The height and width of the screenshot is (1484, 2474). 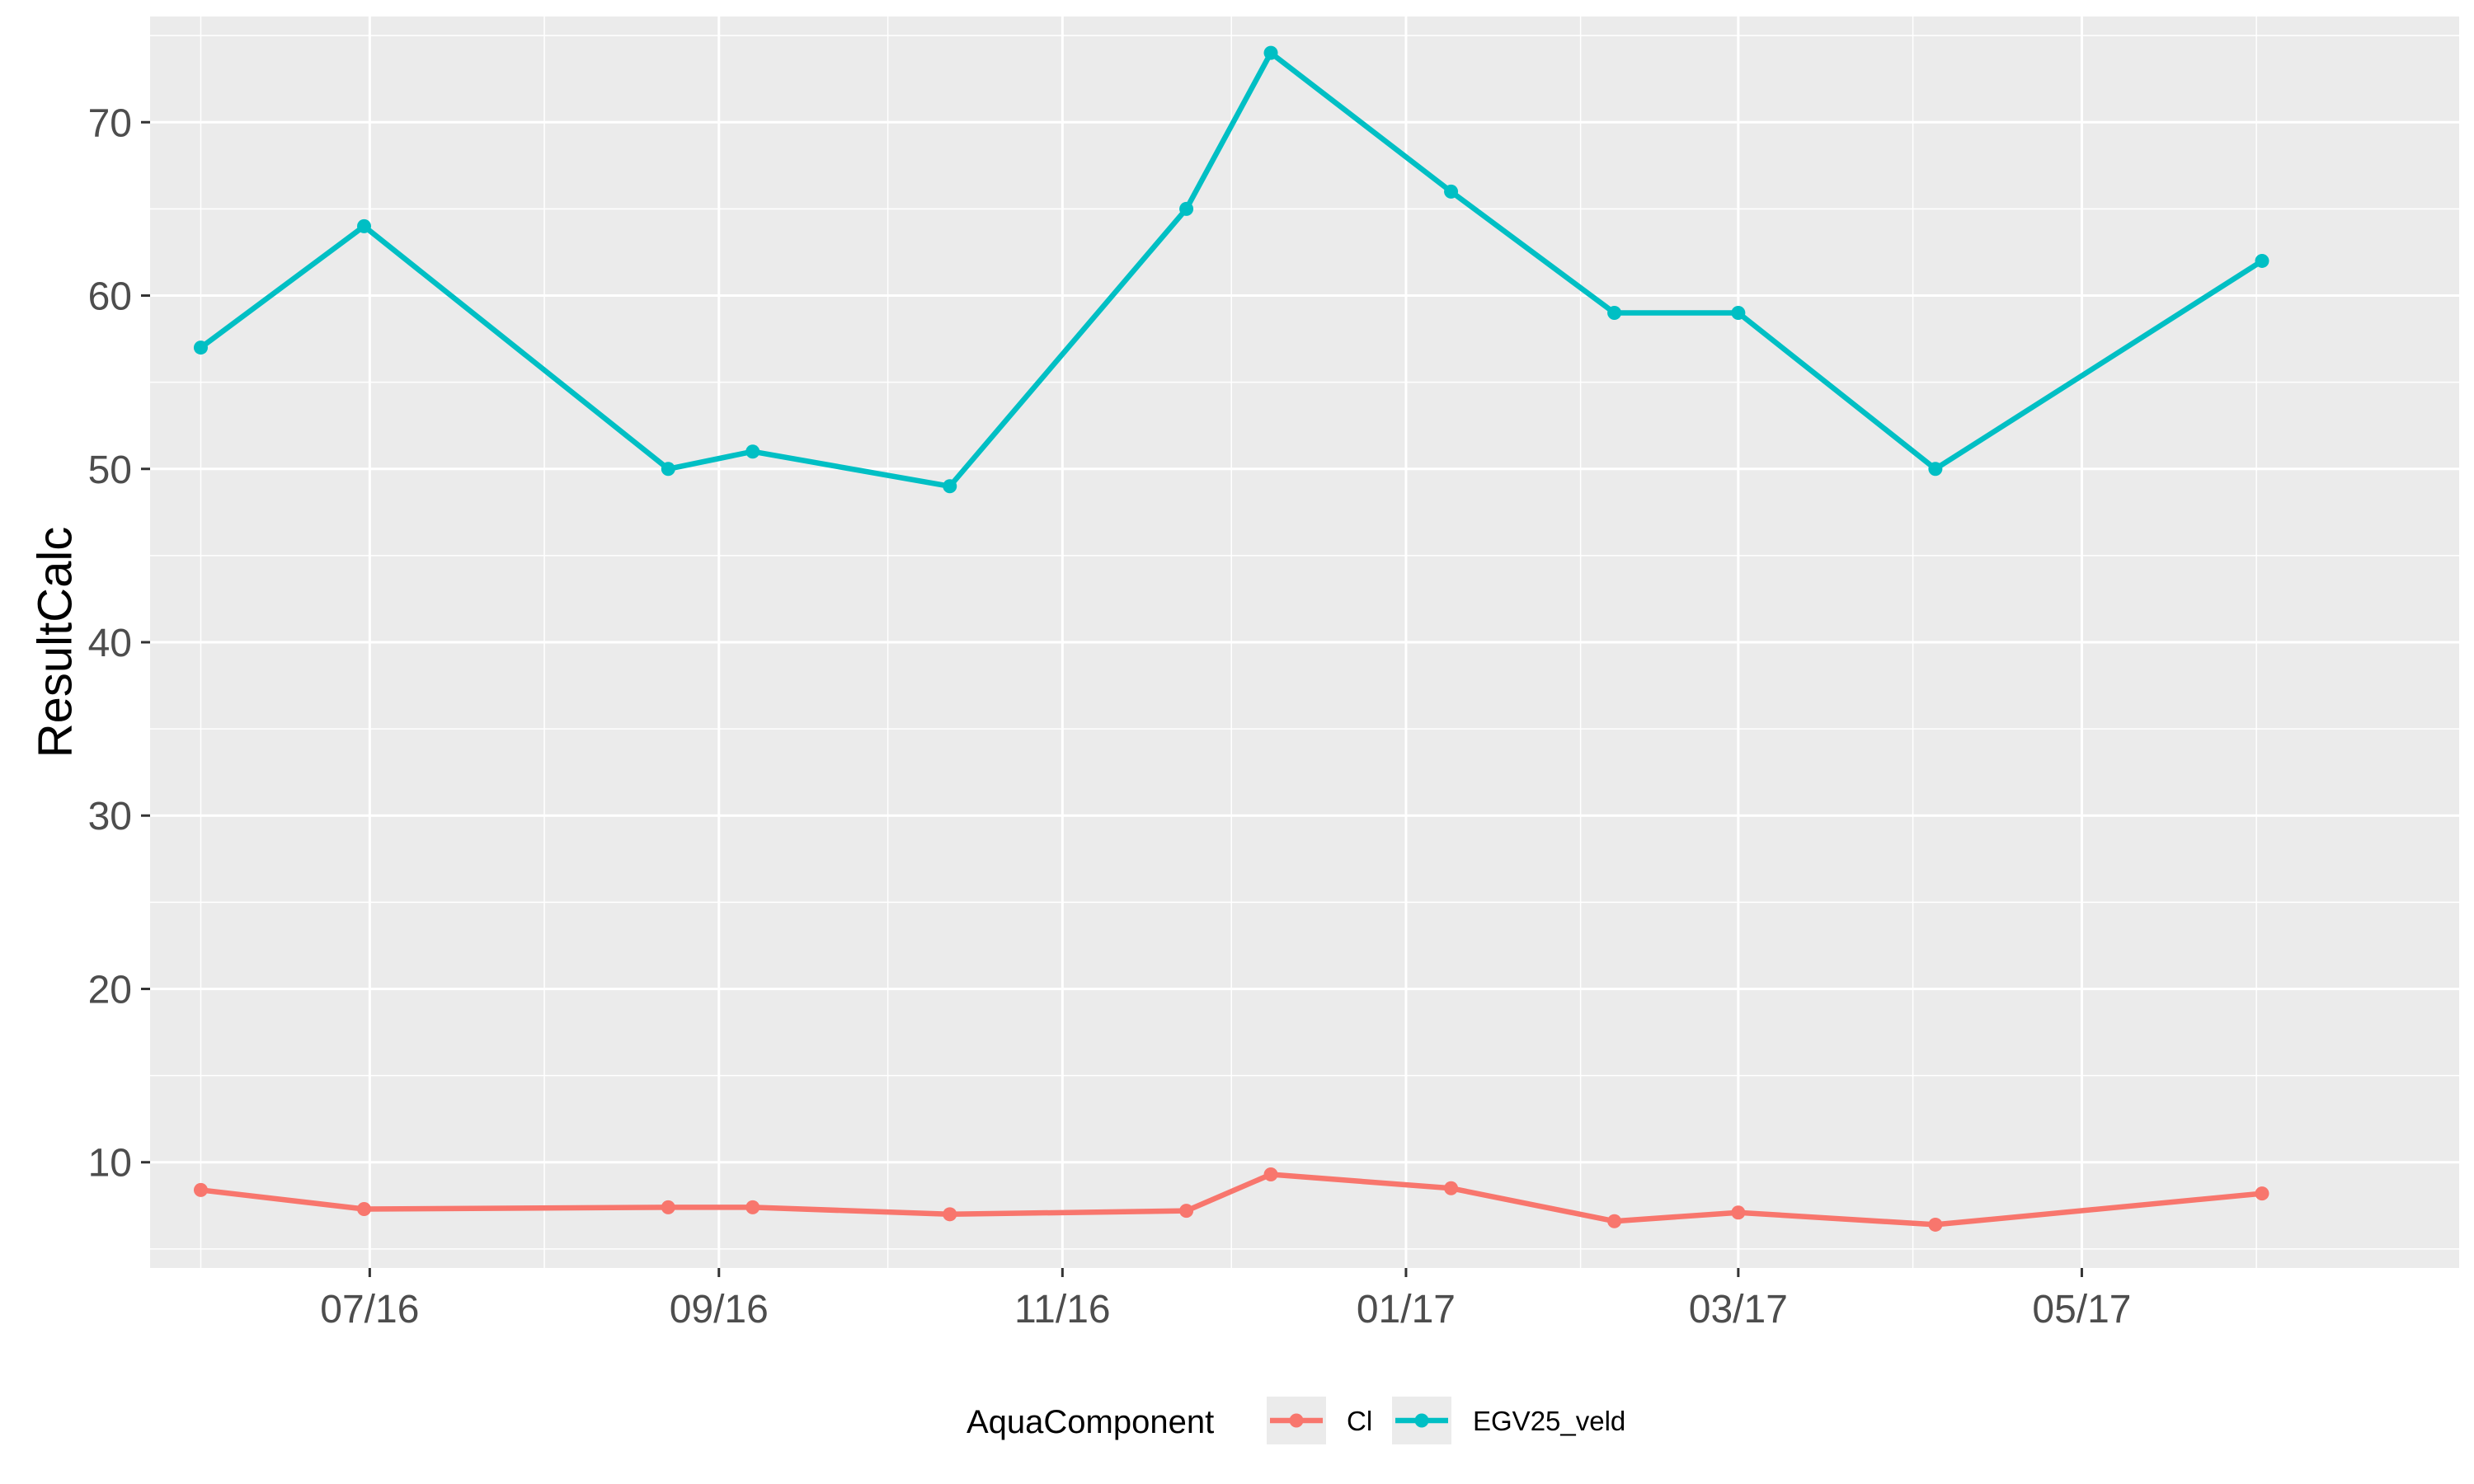 What do you see at coordinates (1090, 1422) in the screenshot?
I see `legend-title: AquaComponent` at bounding box center [1090, 1422].